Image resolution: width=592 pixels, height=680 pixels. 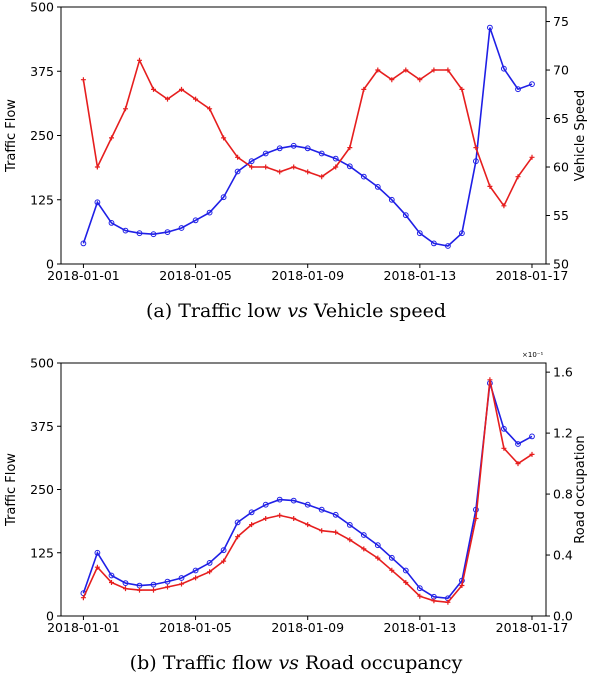 I want to click on y-tick-label-right-a-4: 70, so click(x=561, y=70).